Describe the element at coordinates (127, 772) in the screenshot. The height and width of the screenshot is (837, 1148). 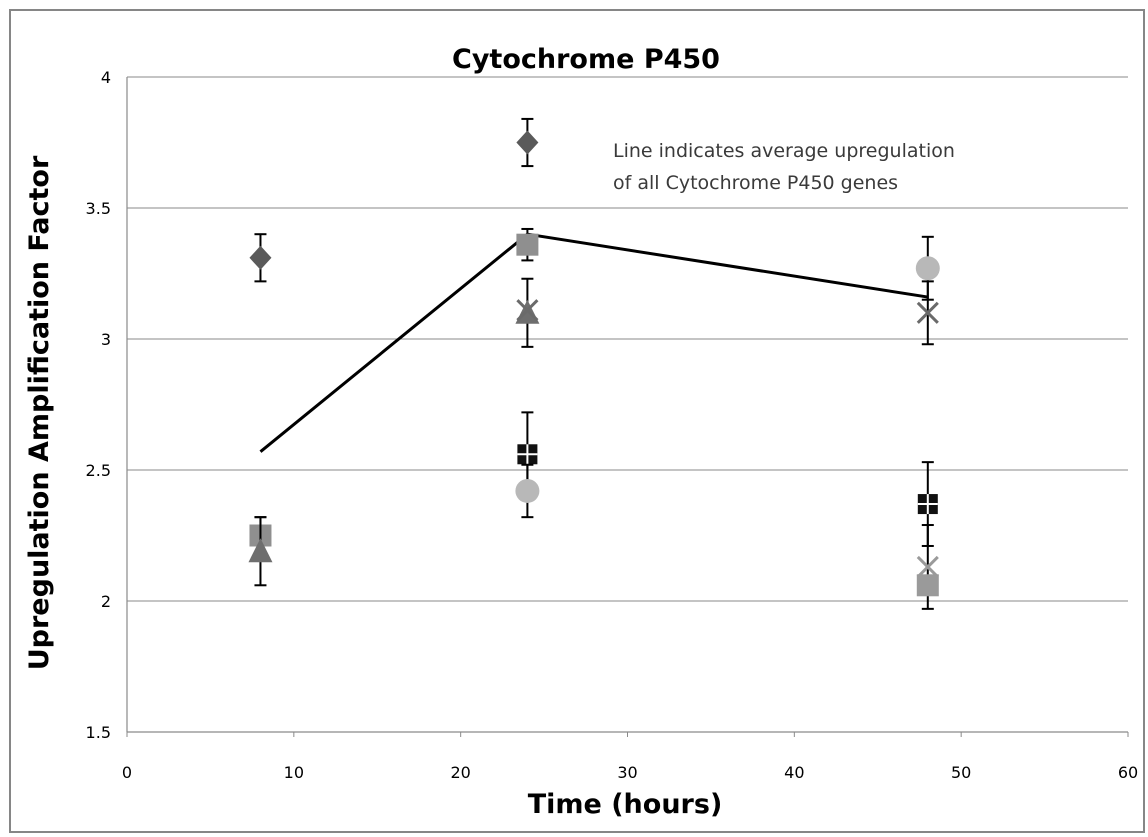
I see `x-tick-0: 0` at that location.